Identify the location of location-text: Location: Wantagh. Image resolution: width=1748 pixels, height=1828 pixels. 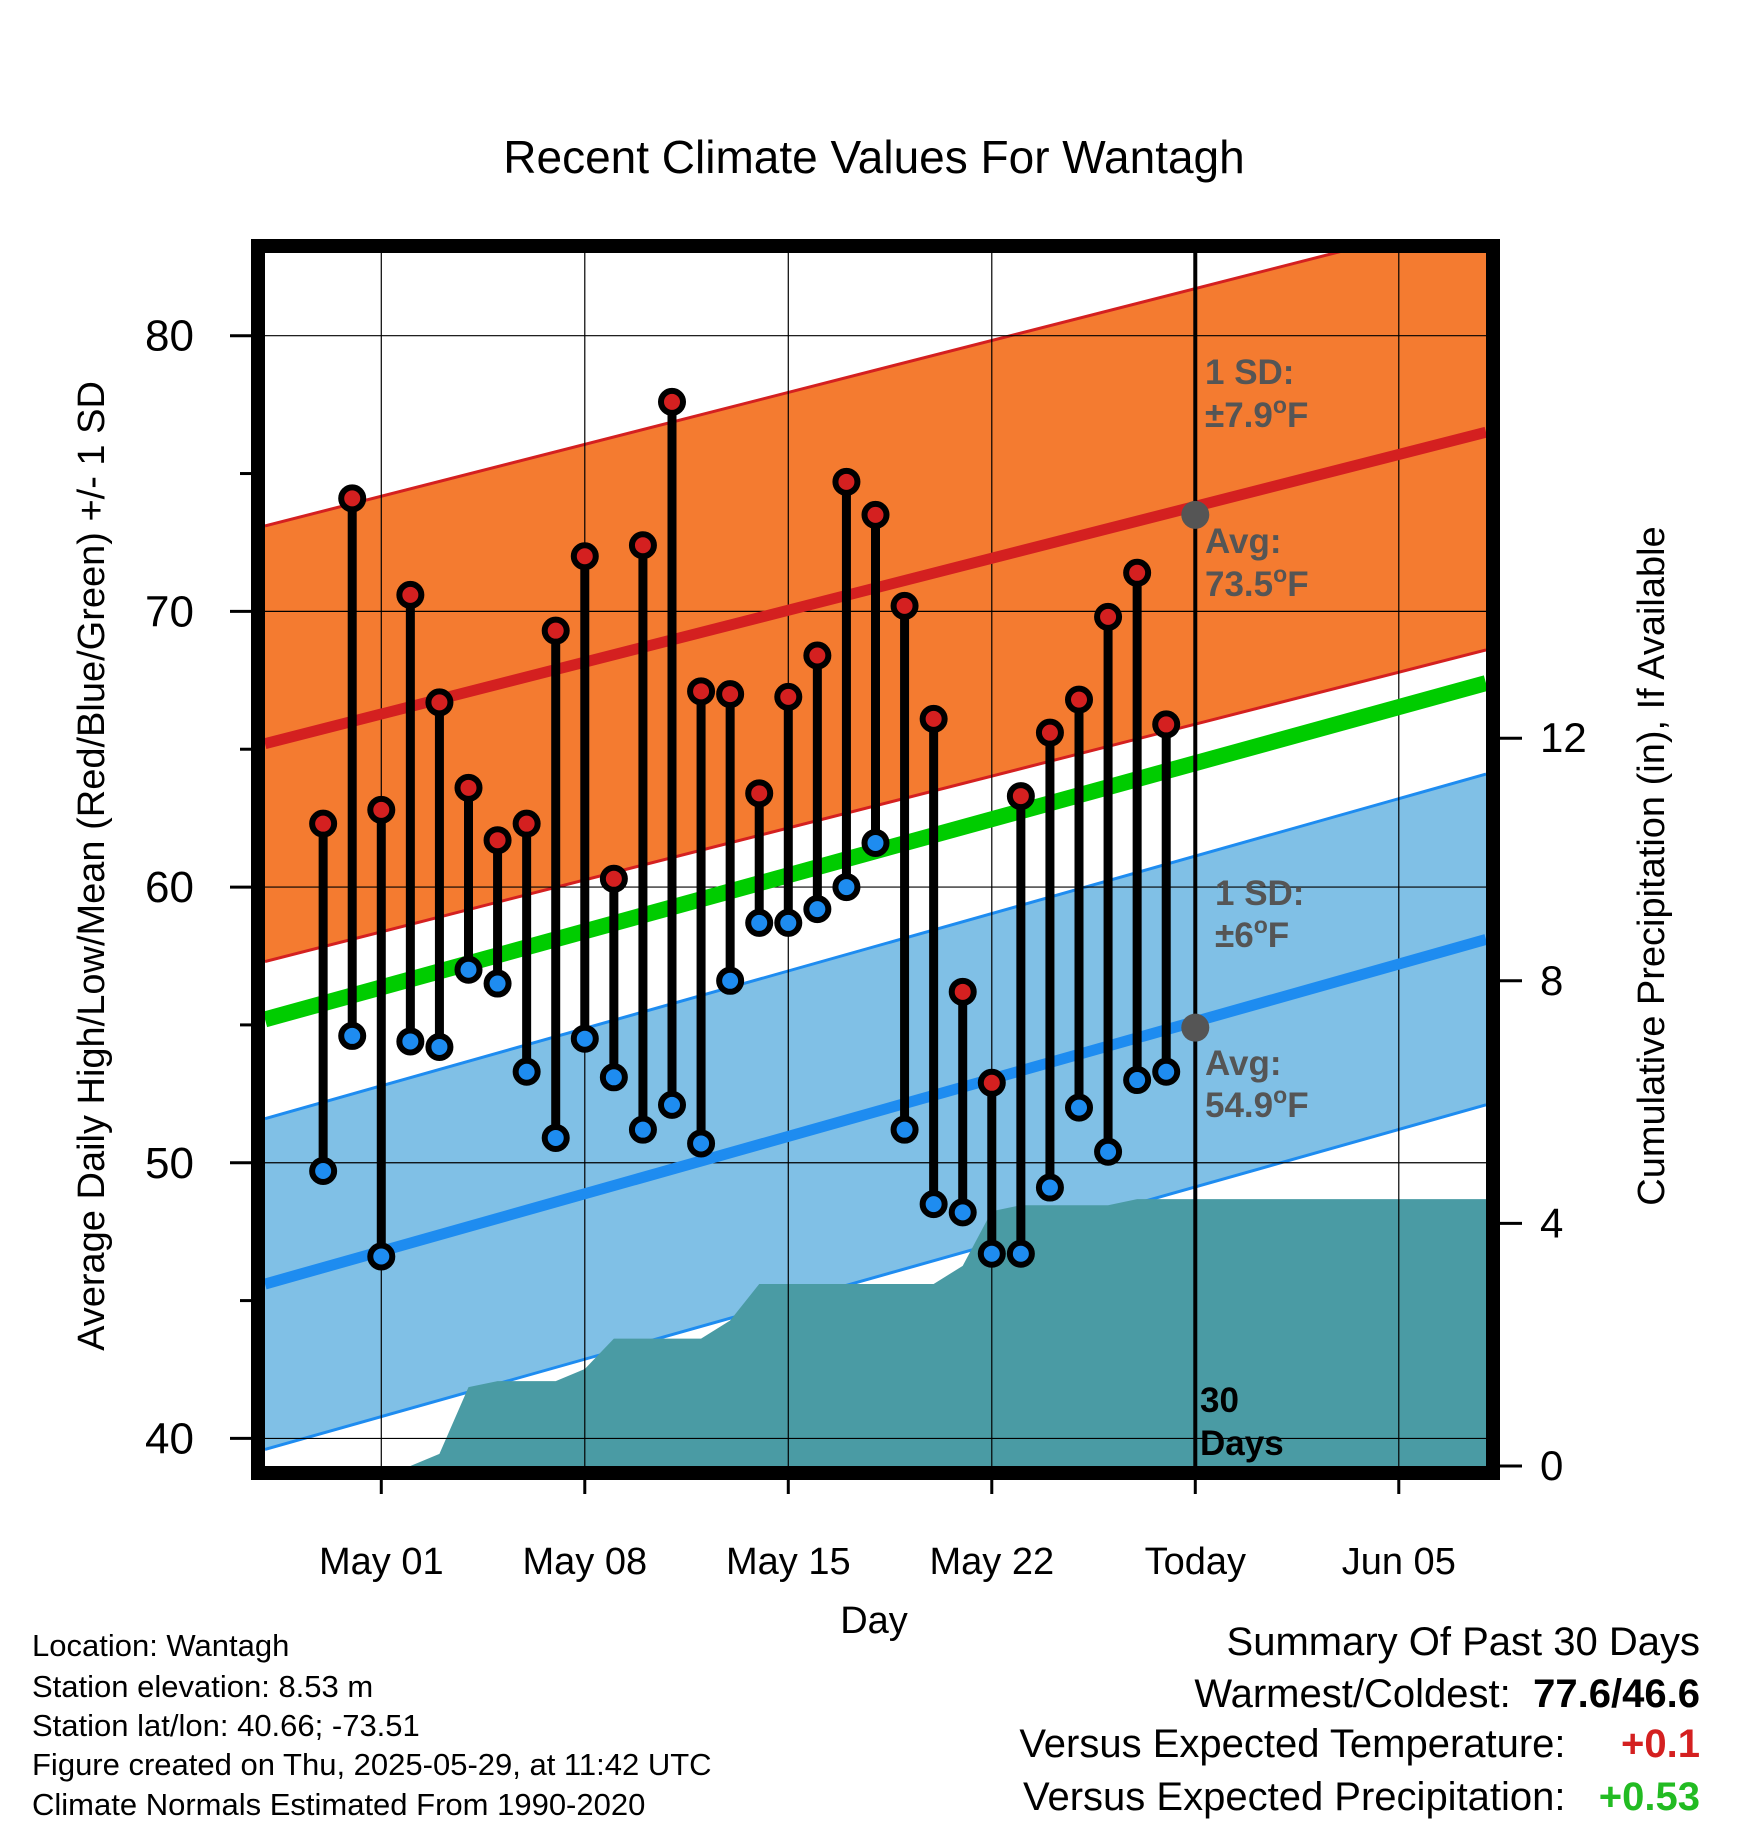
(161, 1645).